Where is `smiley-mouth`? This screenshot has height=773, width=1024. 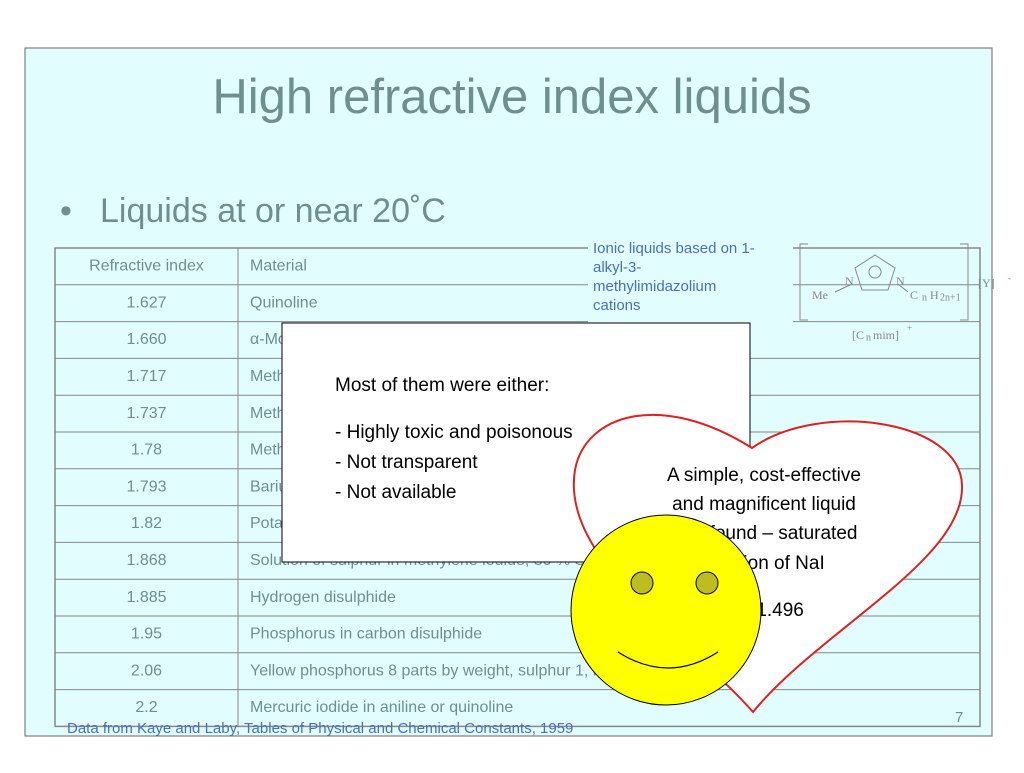 smiley-mouth is located at coordinates (668, 660).